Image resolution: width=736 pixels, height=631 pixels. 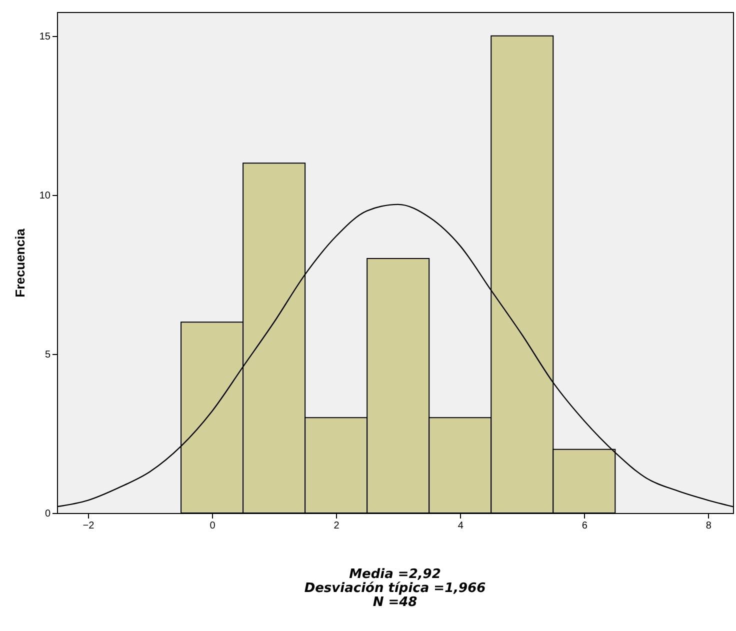 I want to click on y-tick-label: 5, so click(x=47, y=354).